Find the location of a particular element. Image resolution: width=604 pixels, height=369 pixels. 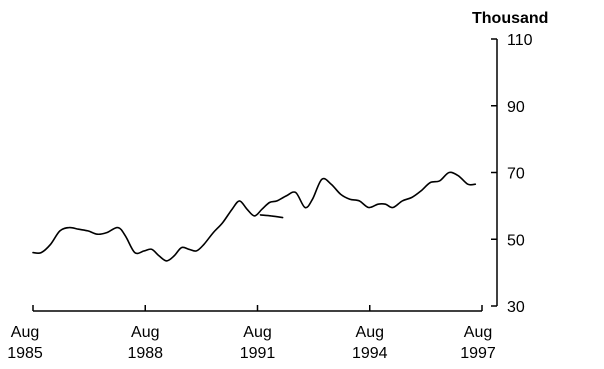

y-tick-label: 90 is located at coordinates (516, 107).